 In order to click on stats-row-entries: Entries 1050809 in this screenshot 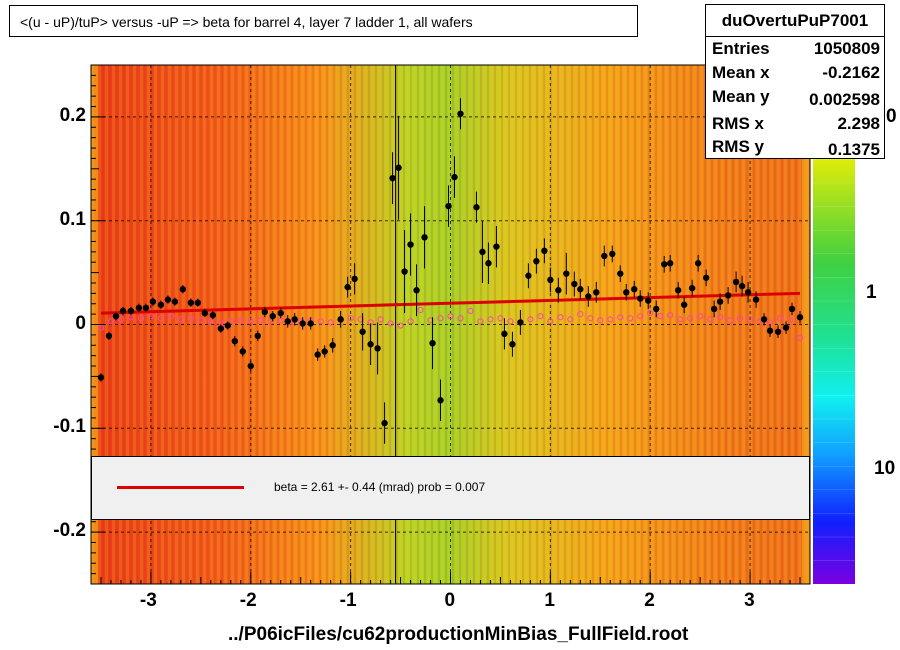, I will do `click(796, 49)`.